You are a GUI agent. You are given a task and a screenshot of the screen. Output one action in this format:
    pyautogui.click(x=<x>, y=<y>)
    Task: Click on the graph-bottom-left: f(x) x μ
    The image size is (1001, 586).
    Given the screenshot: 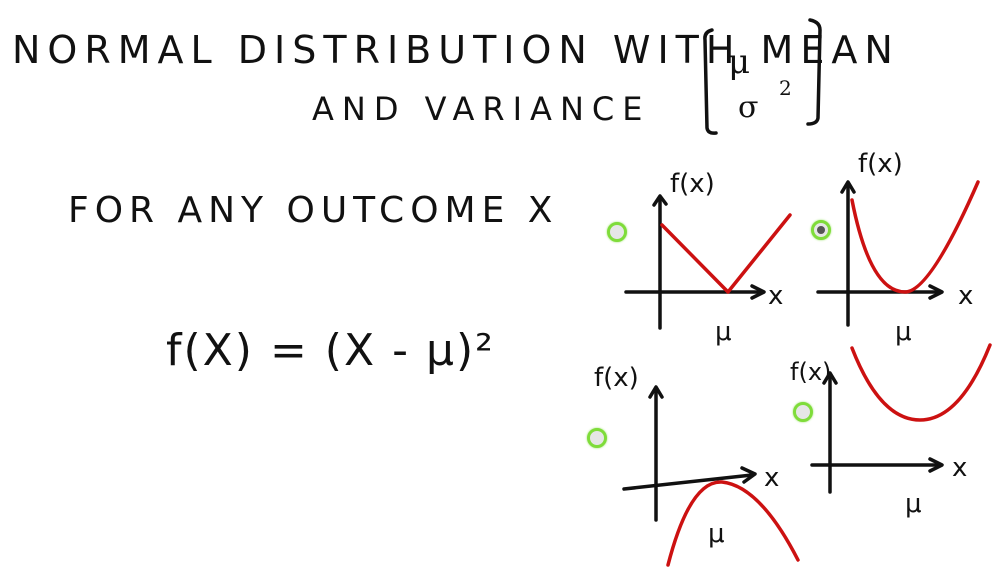 What is the action you would take?
    pyautogui.click(x=697, y=465)
    